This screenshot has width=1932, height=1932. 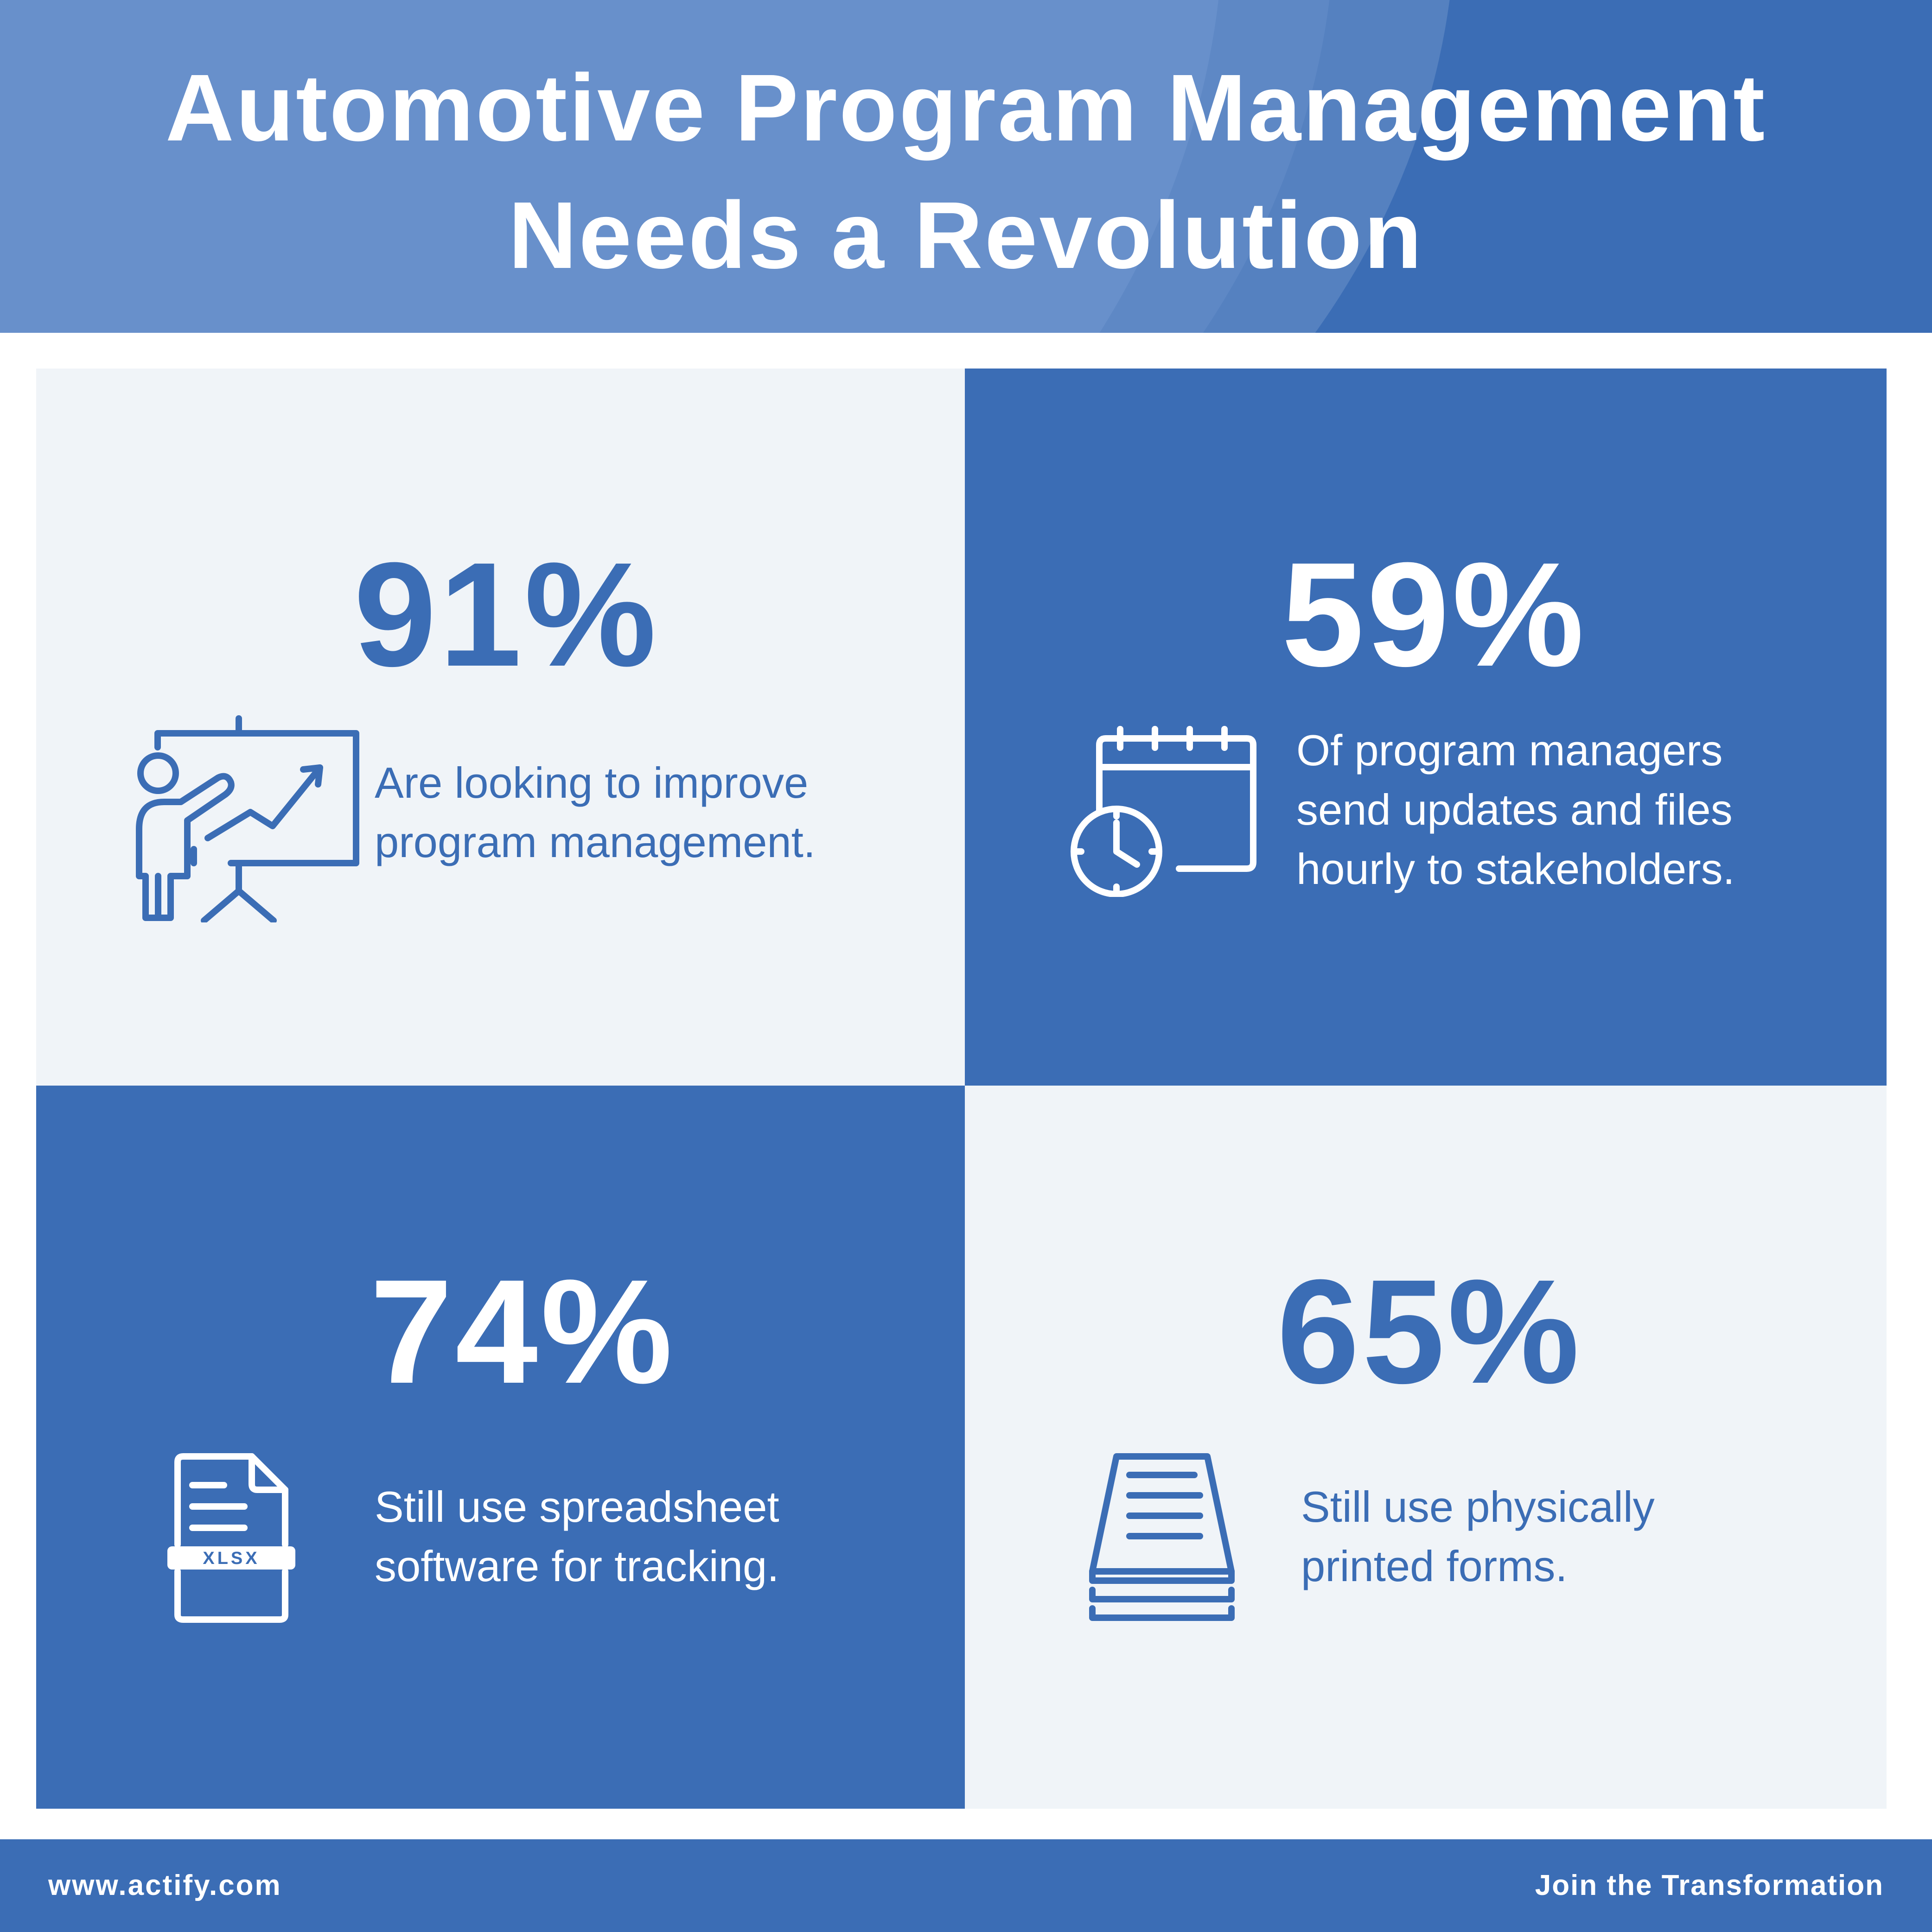 I want to click on stat-description-line: Are looking to improve, so click(x=592, y=782).